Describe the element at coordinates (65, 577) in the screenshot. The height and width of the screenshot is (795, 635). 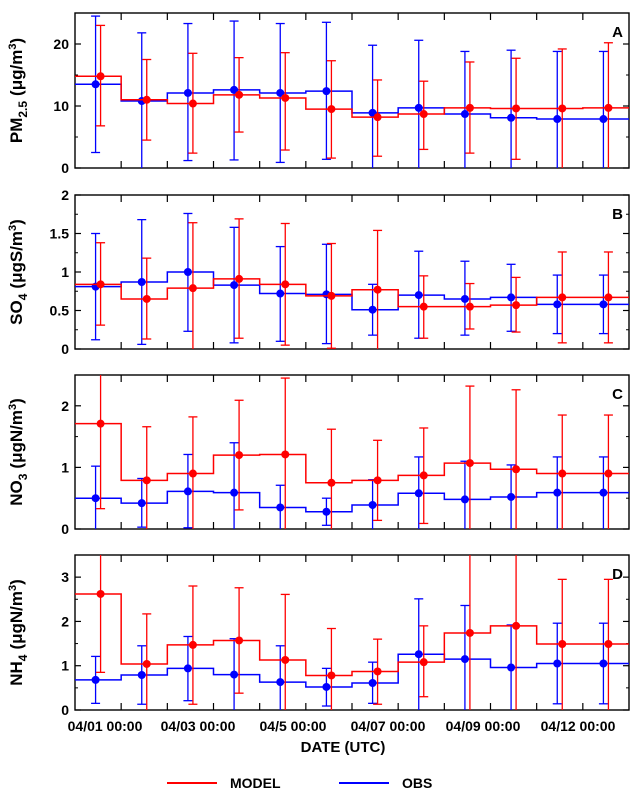
I see `y-tick-label: 3` at that location.